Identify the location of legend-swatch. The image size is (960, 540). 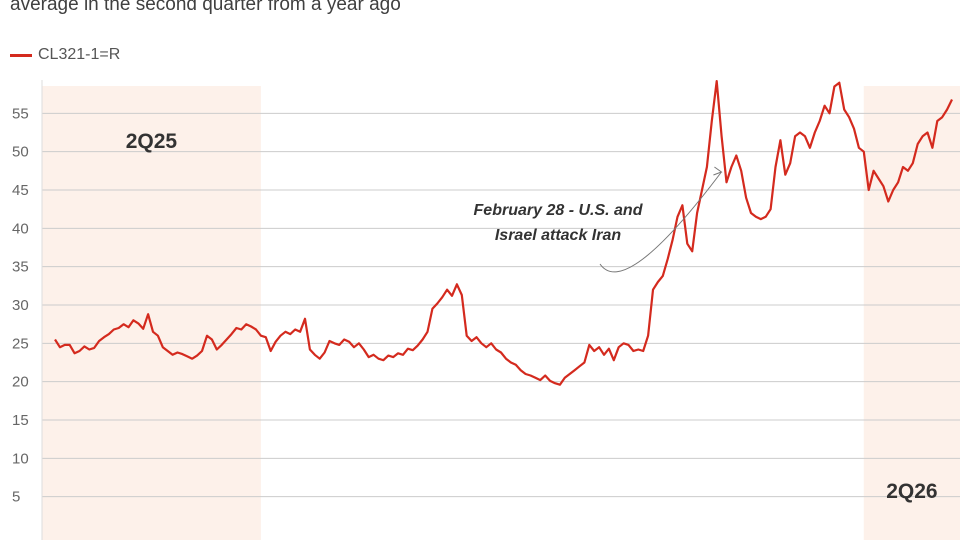
(21, 55).